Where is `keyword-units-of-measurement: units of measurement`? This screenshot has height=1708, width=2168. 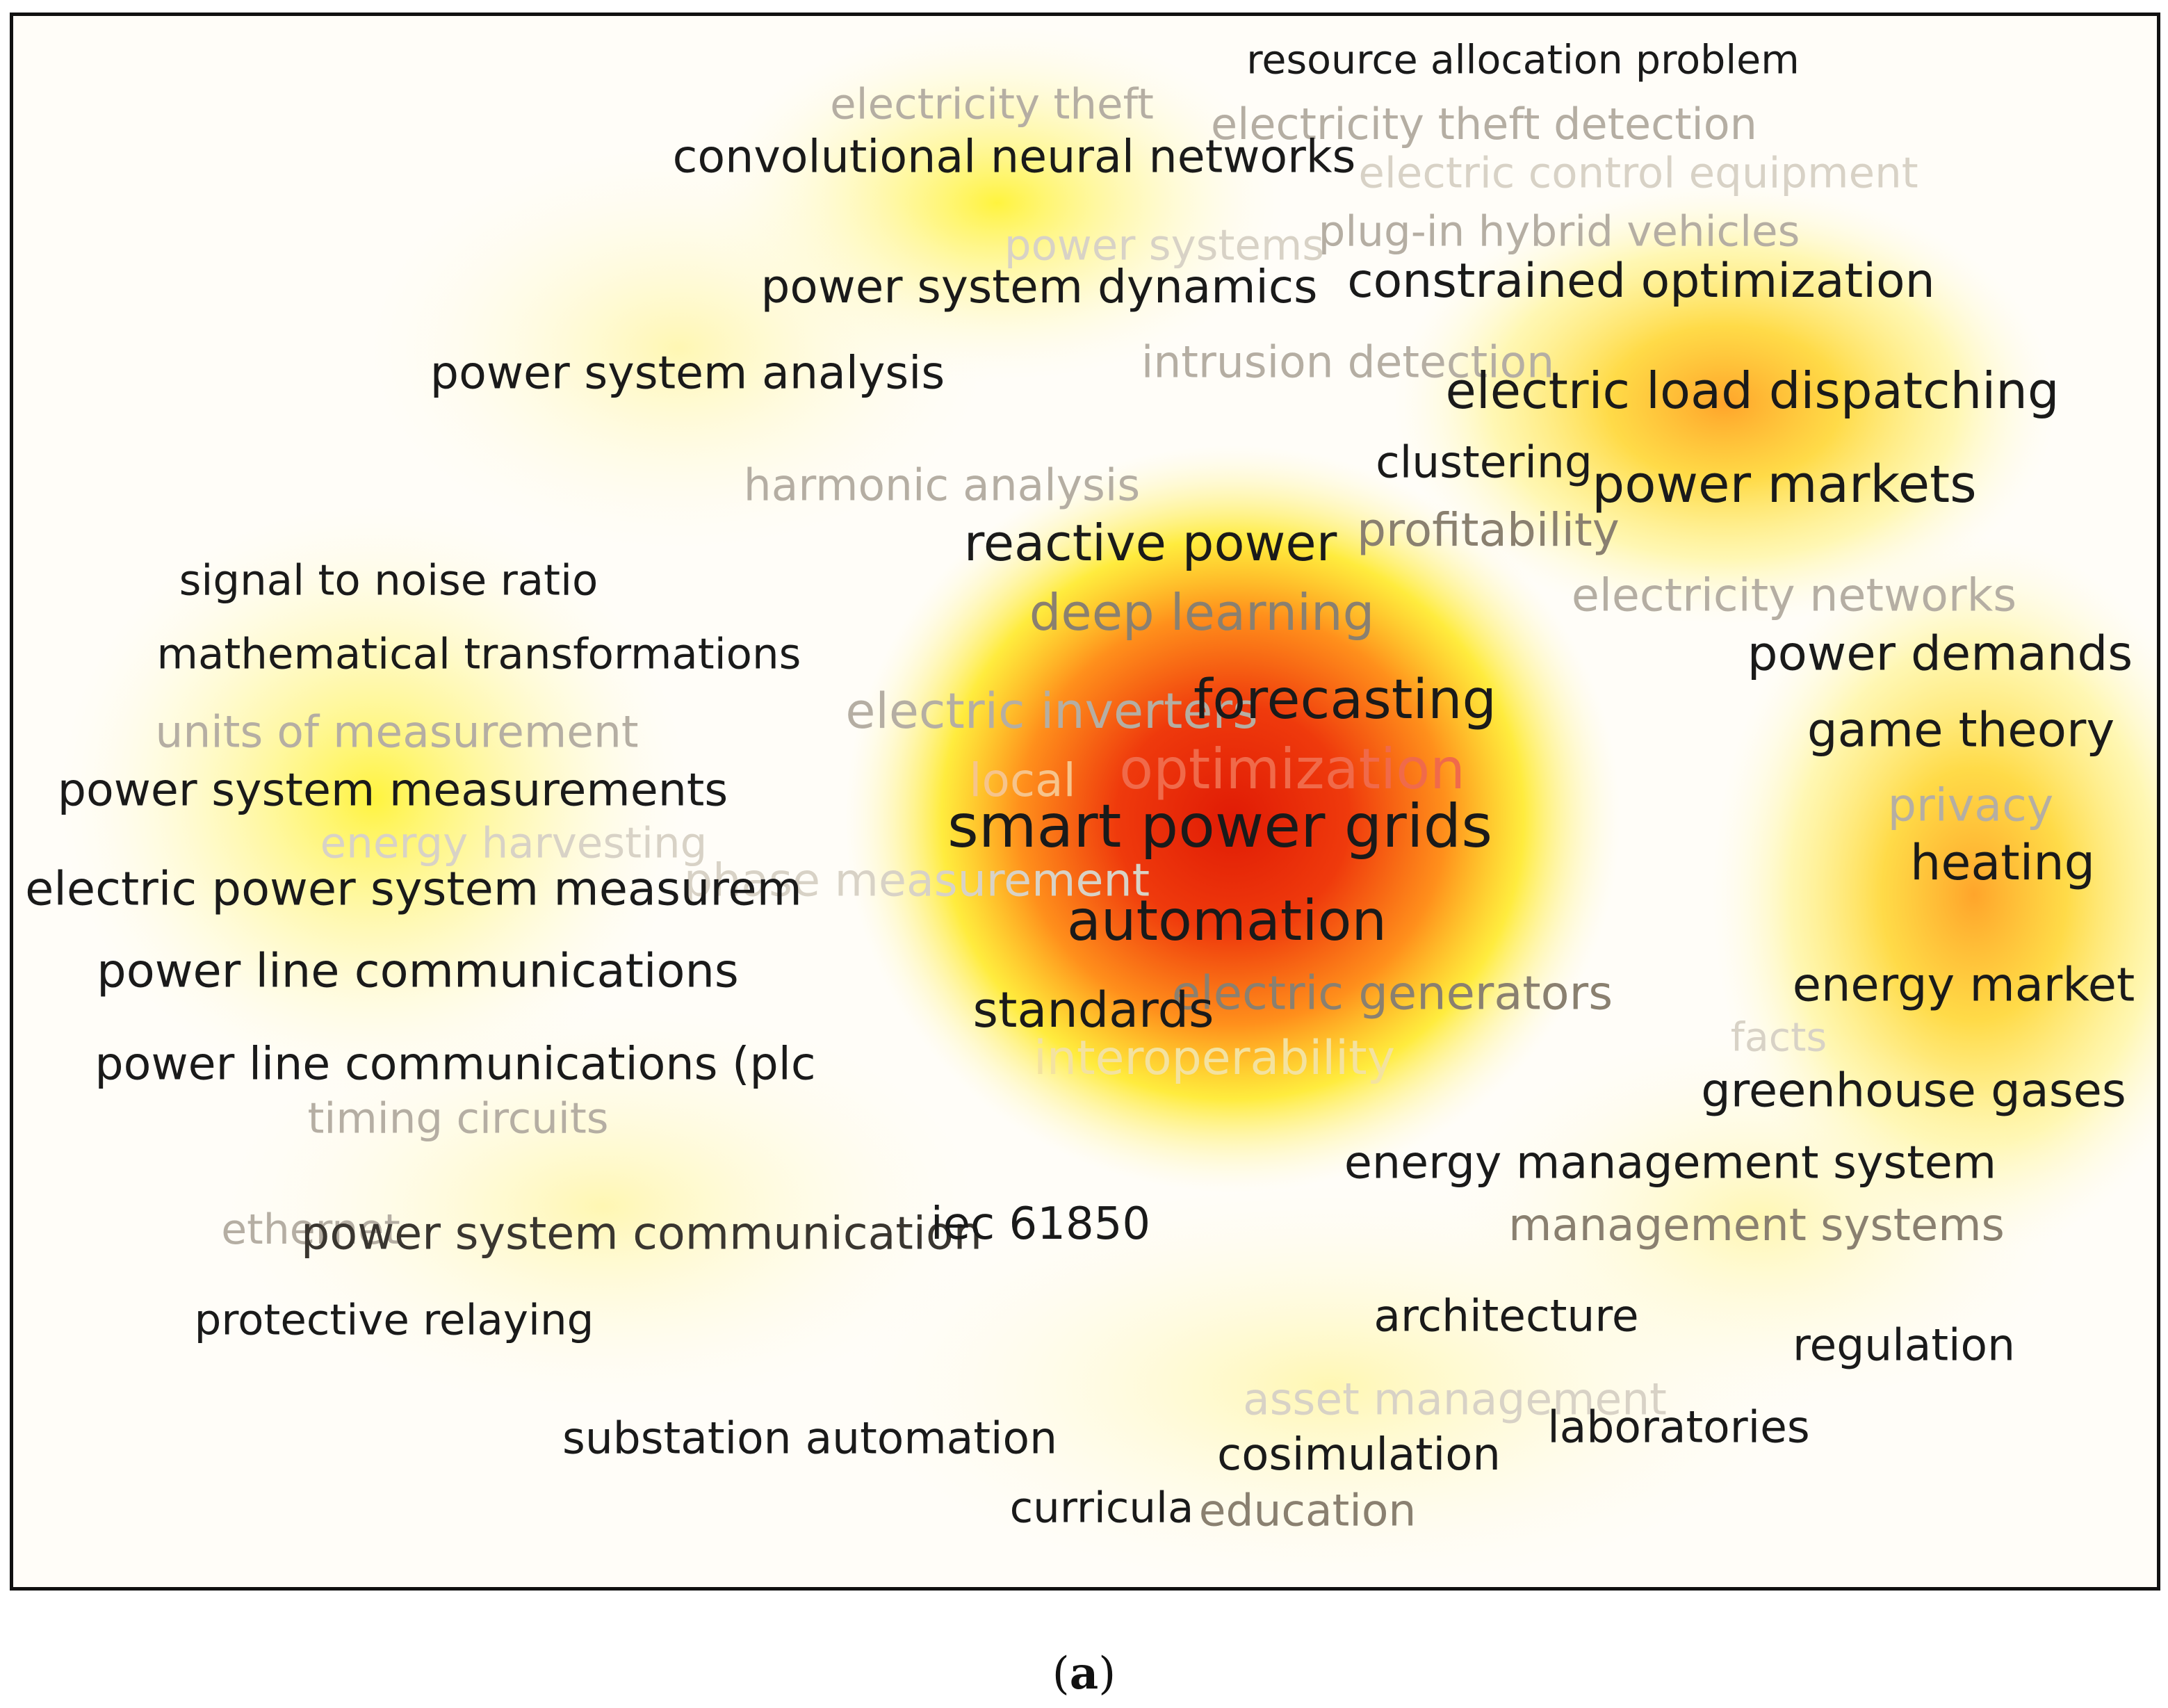 keyword-units-of-measurement: units of measurement is located at coordinates (397, 732).